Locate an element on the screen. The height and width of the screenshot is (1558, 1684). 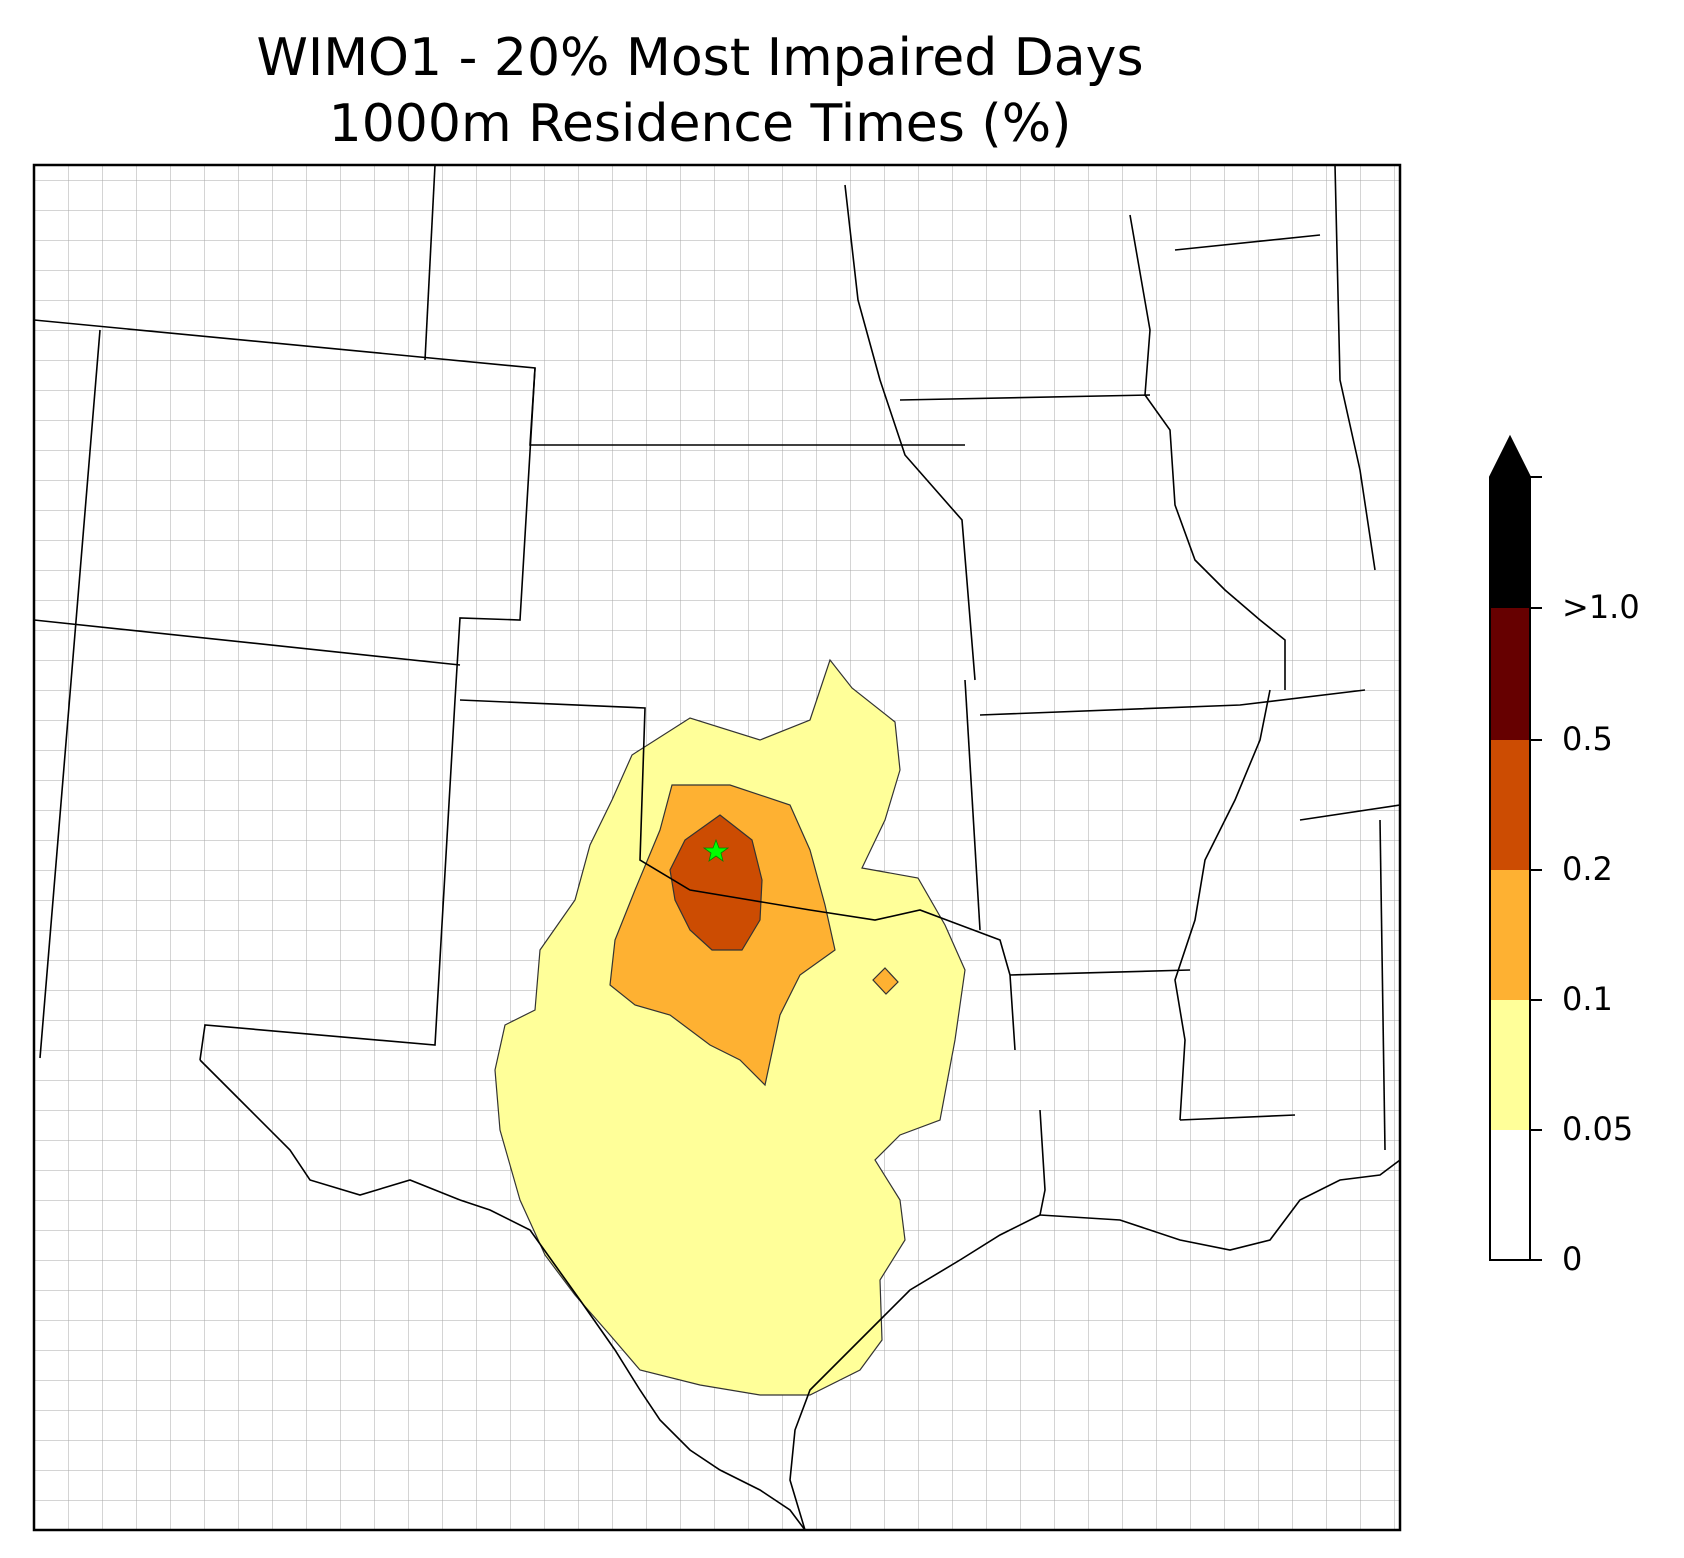
colorbar is located at coordinates (1515, 847).